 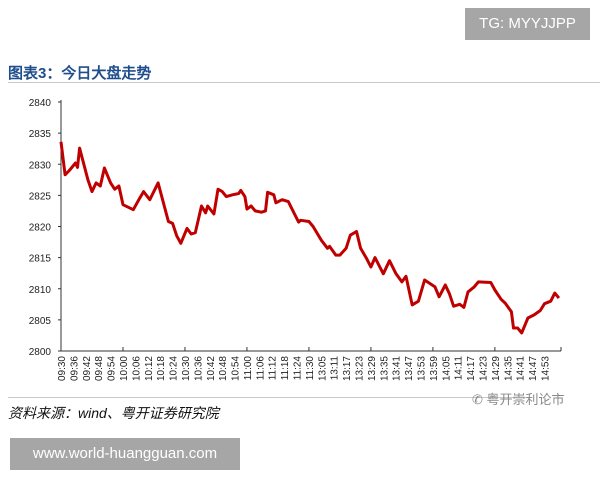 I want to click on x-tick-label: 13:23, so click(x=360, y=368).